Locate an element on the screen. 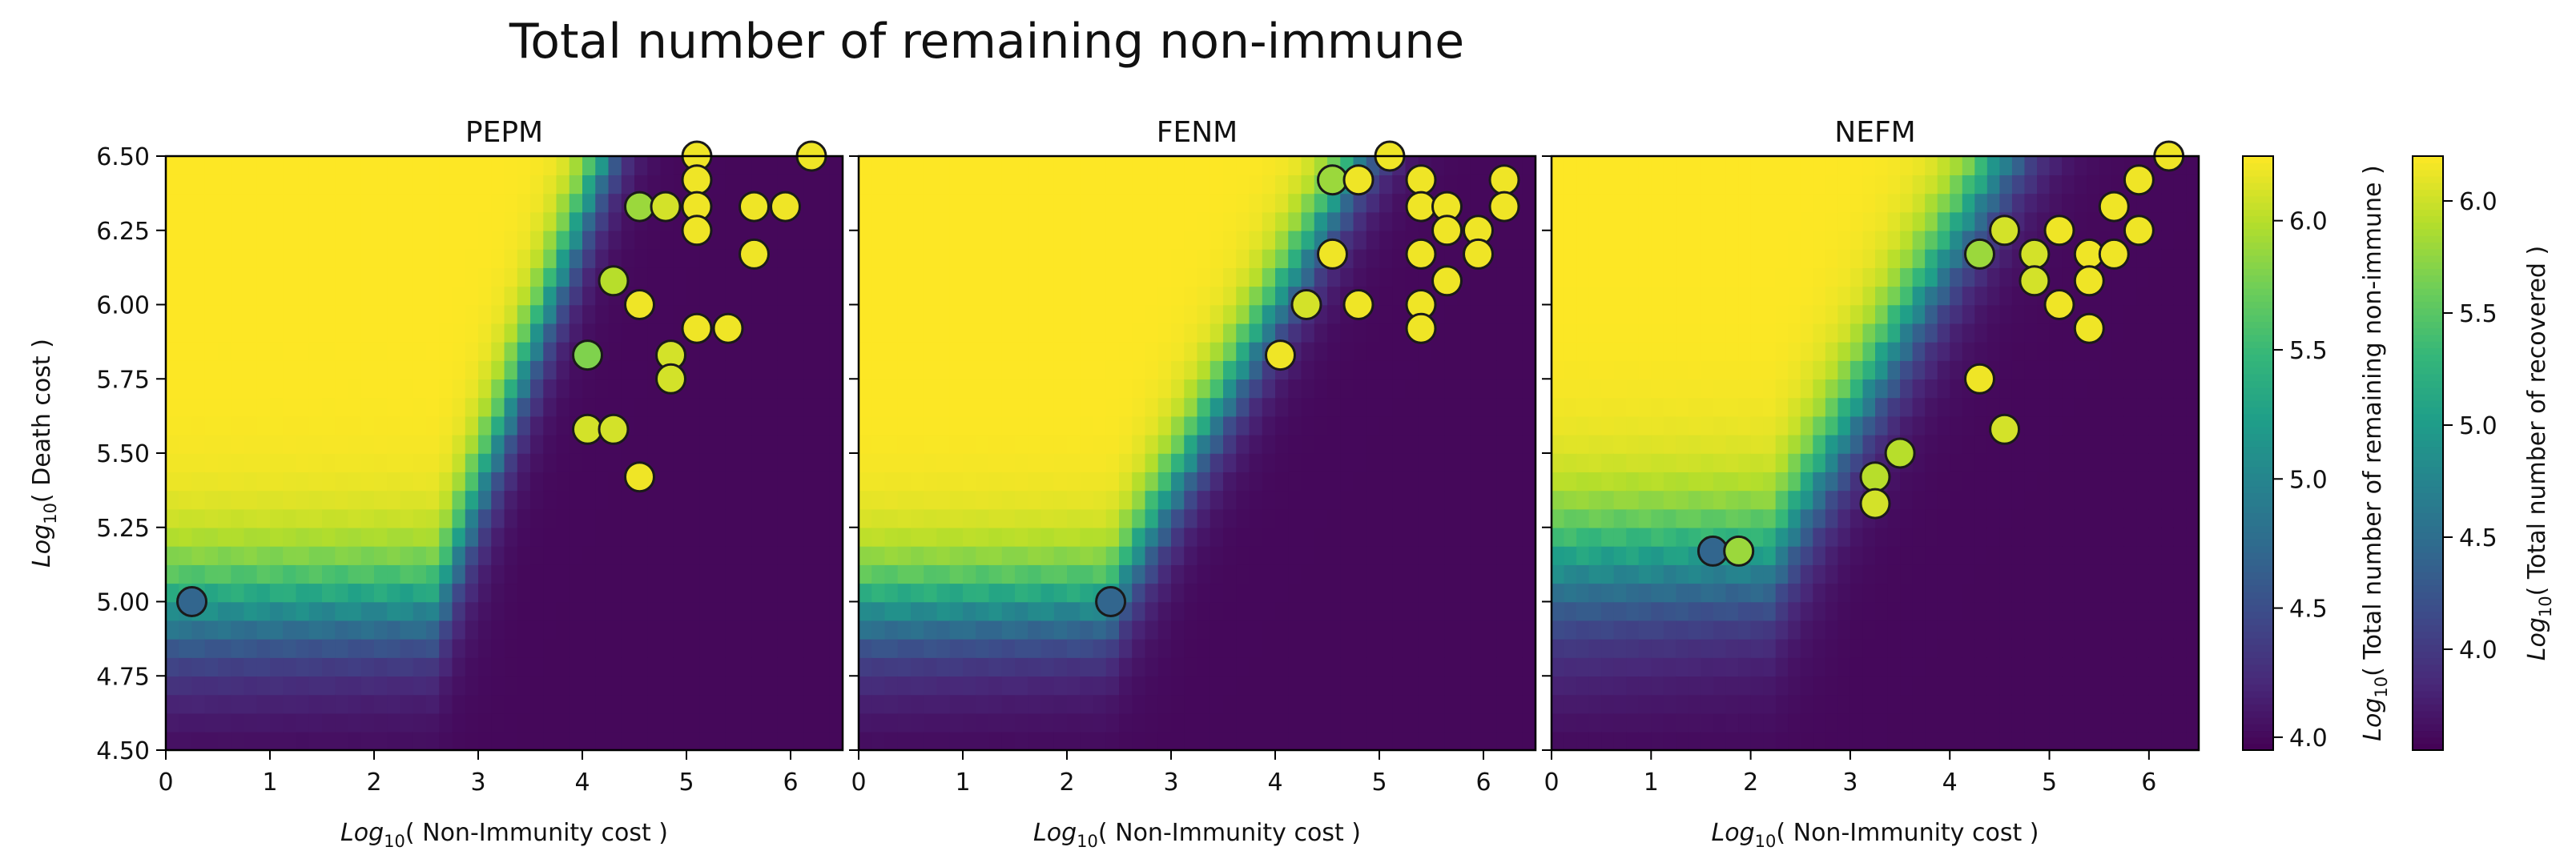 The image size is (2576, 867). x-tick-label: 4 is located at coordinates (582, 783).